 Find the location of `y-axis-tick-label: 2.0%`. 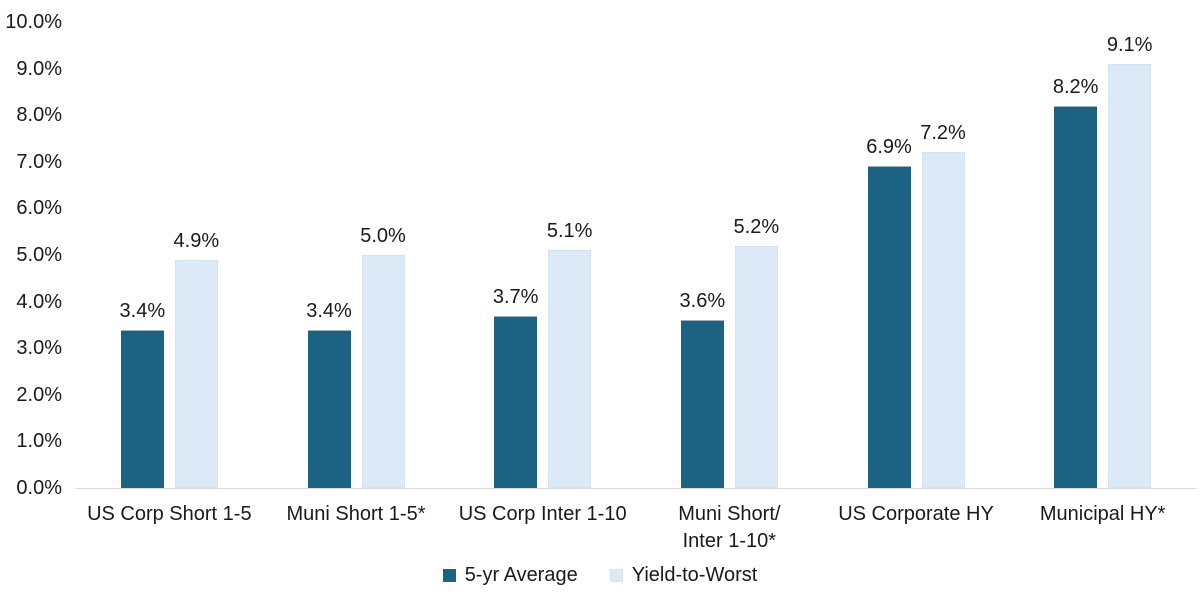

y-axis-tick-label: 2.0% is located at coordinates (39, 394).